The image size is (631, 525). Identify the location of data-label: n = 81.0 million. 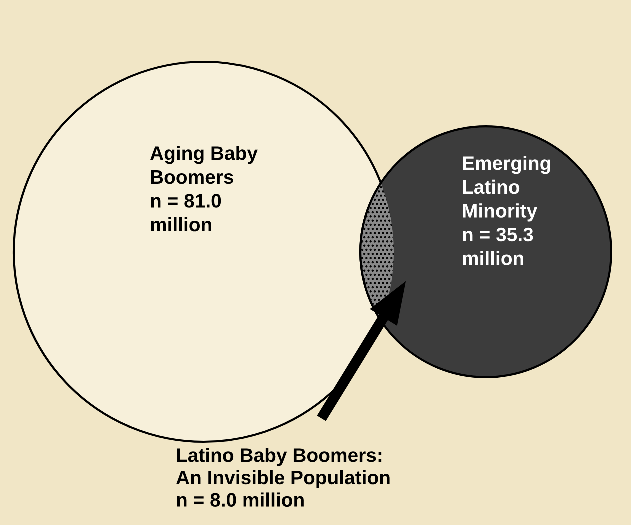
(186, 213).